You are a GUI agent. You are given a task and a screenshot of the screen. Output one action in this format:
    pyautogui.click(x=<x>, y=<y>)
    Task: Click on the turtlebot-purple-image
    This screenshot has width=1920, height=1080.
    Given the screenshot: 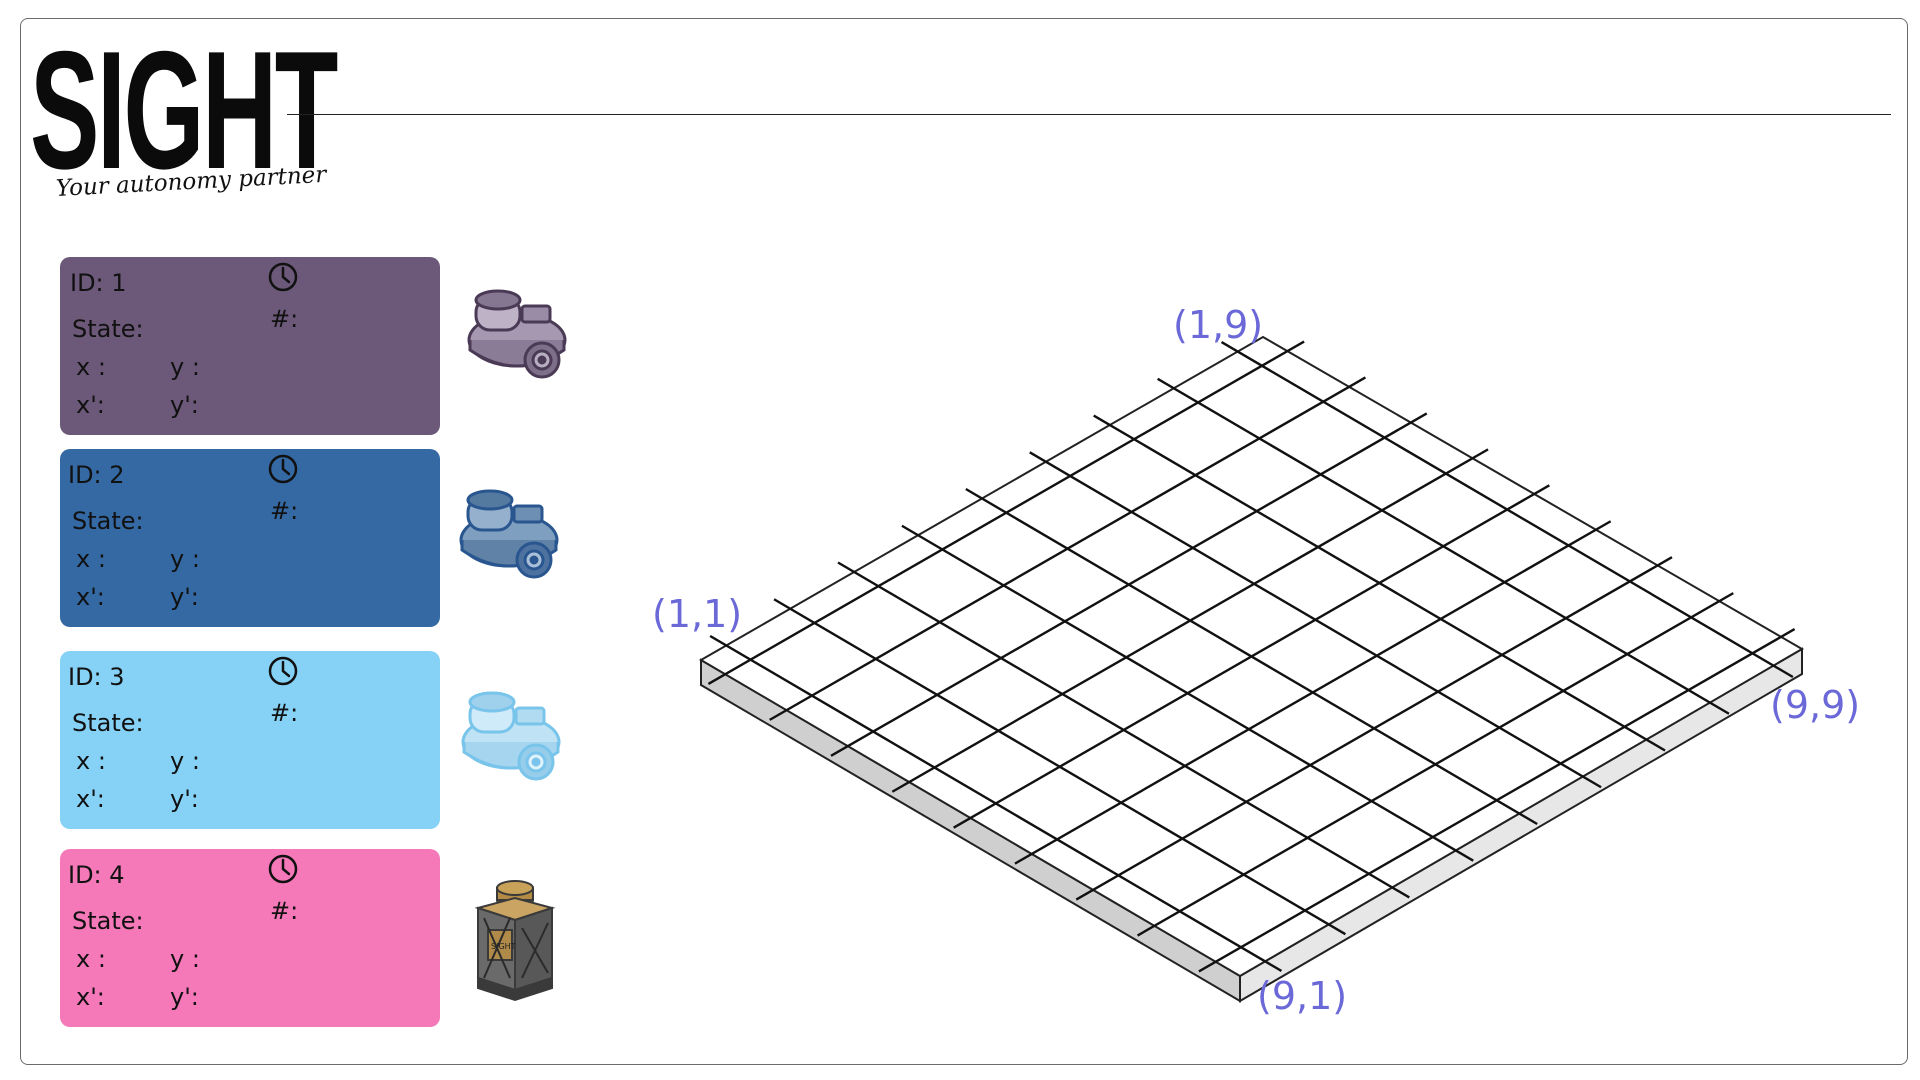 What is the action you would take?
    pyautogui.click(x=517, y=334)
    